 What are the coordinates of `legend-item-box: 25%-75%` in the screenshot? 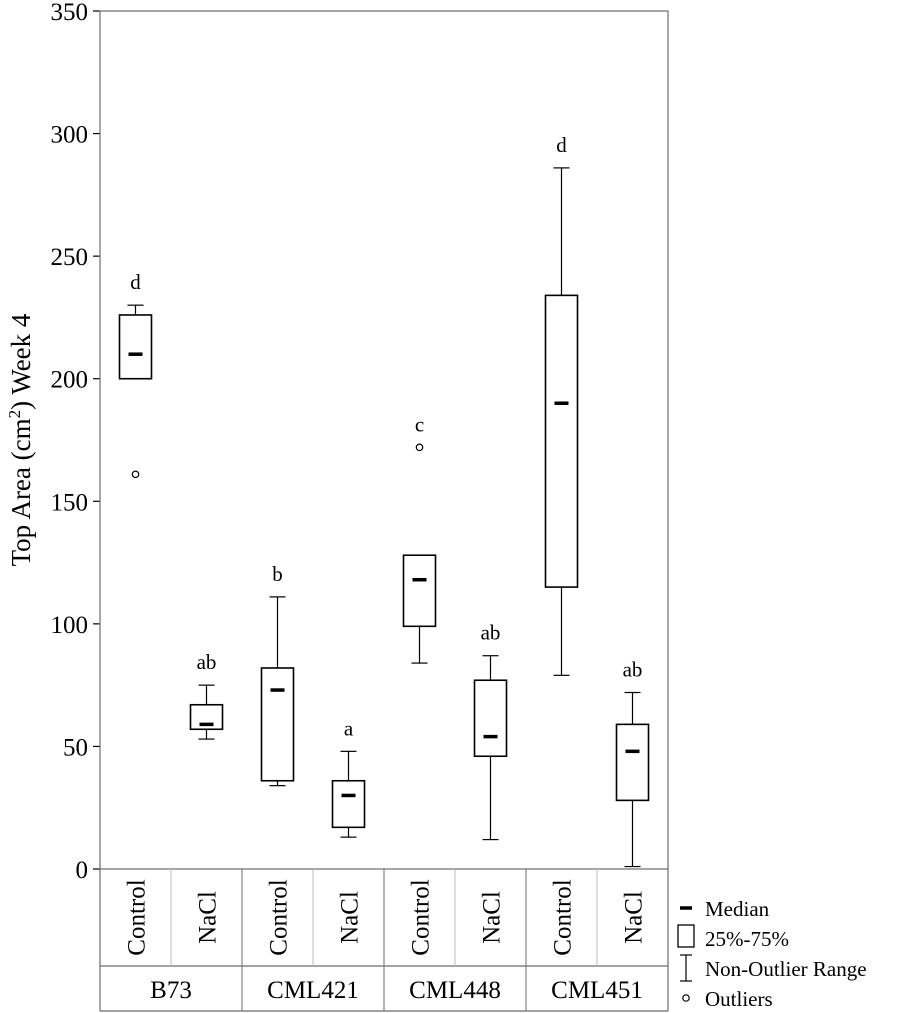 It's located at (733, 937).